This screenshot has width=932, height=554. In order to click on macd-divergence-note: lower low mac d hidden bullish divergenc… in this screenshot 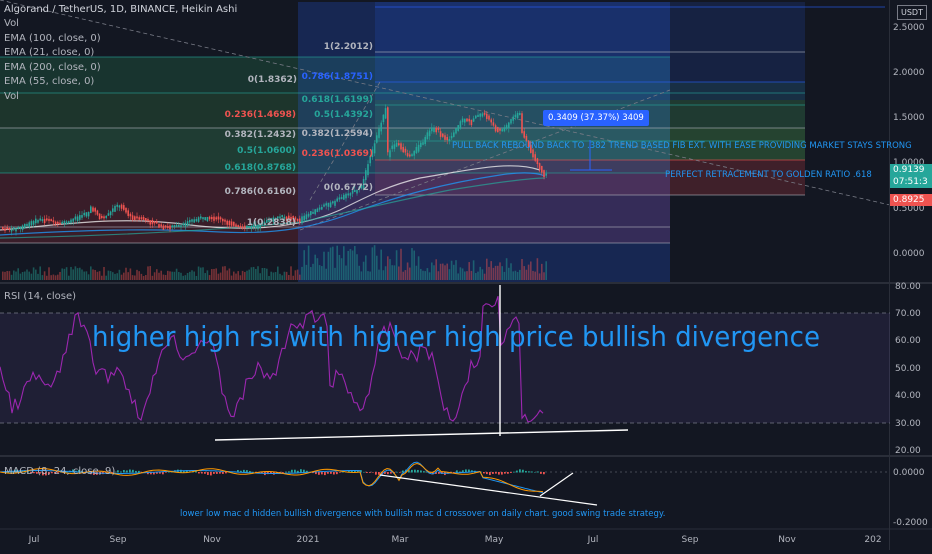, I will do `click(423, 514)`.